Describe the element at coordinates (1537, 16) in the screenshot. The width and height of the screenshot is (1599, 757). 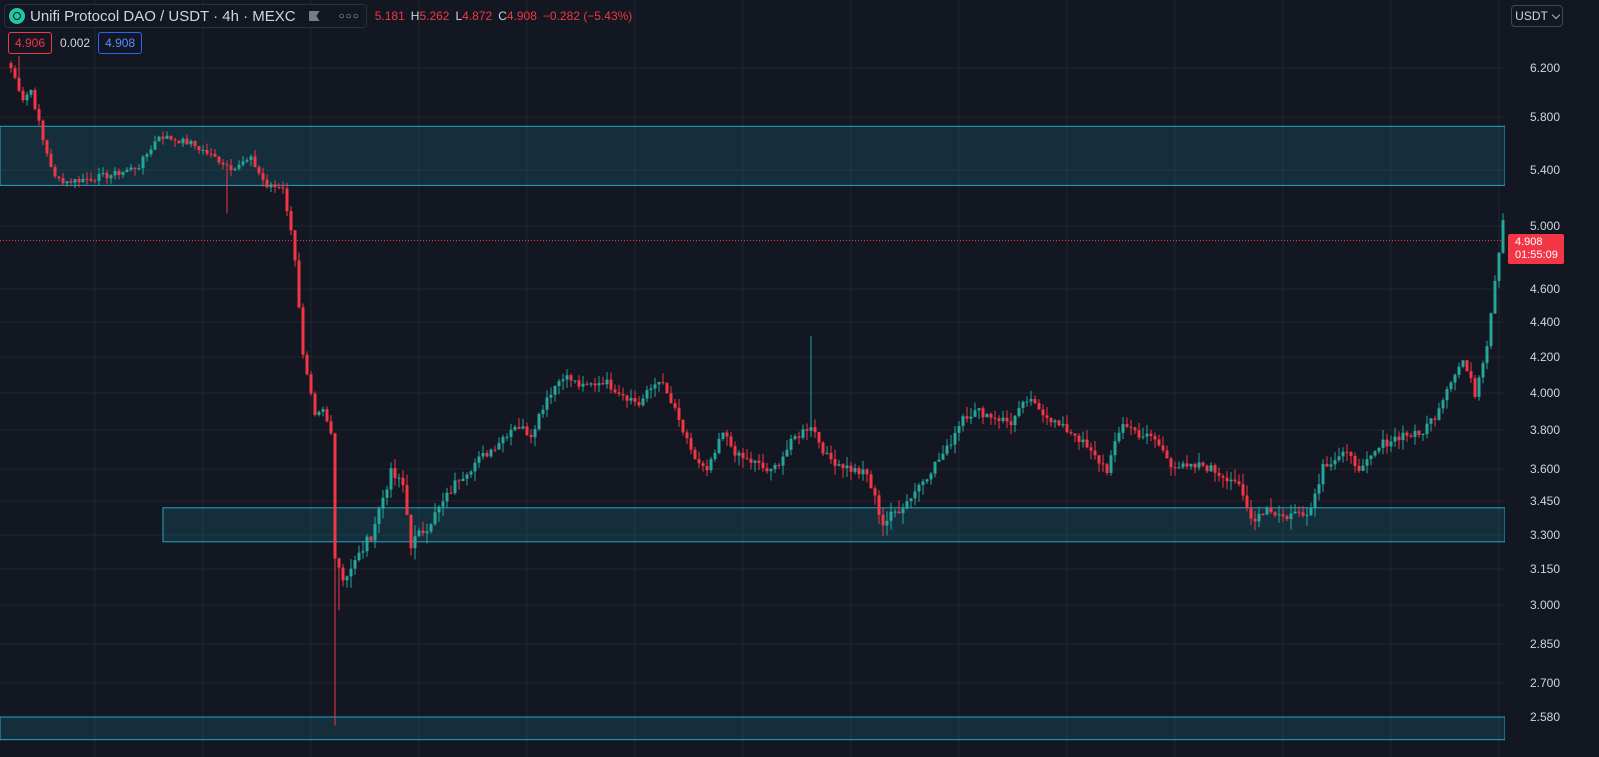
I see `currency-select: USDT` at that location.